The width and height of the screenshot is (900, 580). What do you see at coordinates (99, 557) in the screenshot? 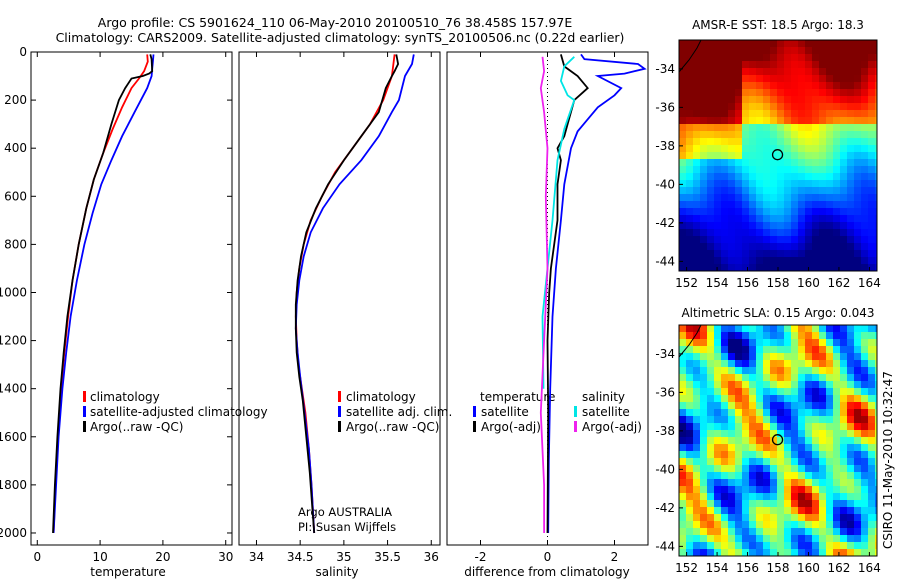
I see `temperature-x-tick-label: 10` at bounding box center [99, 557].